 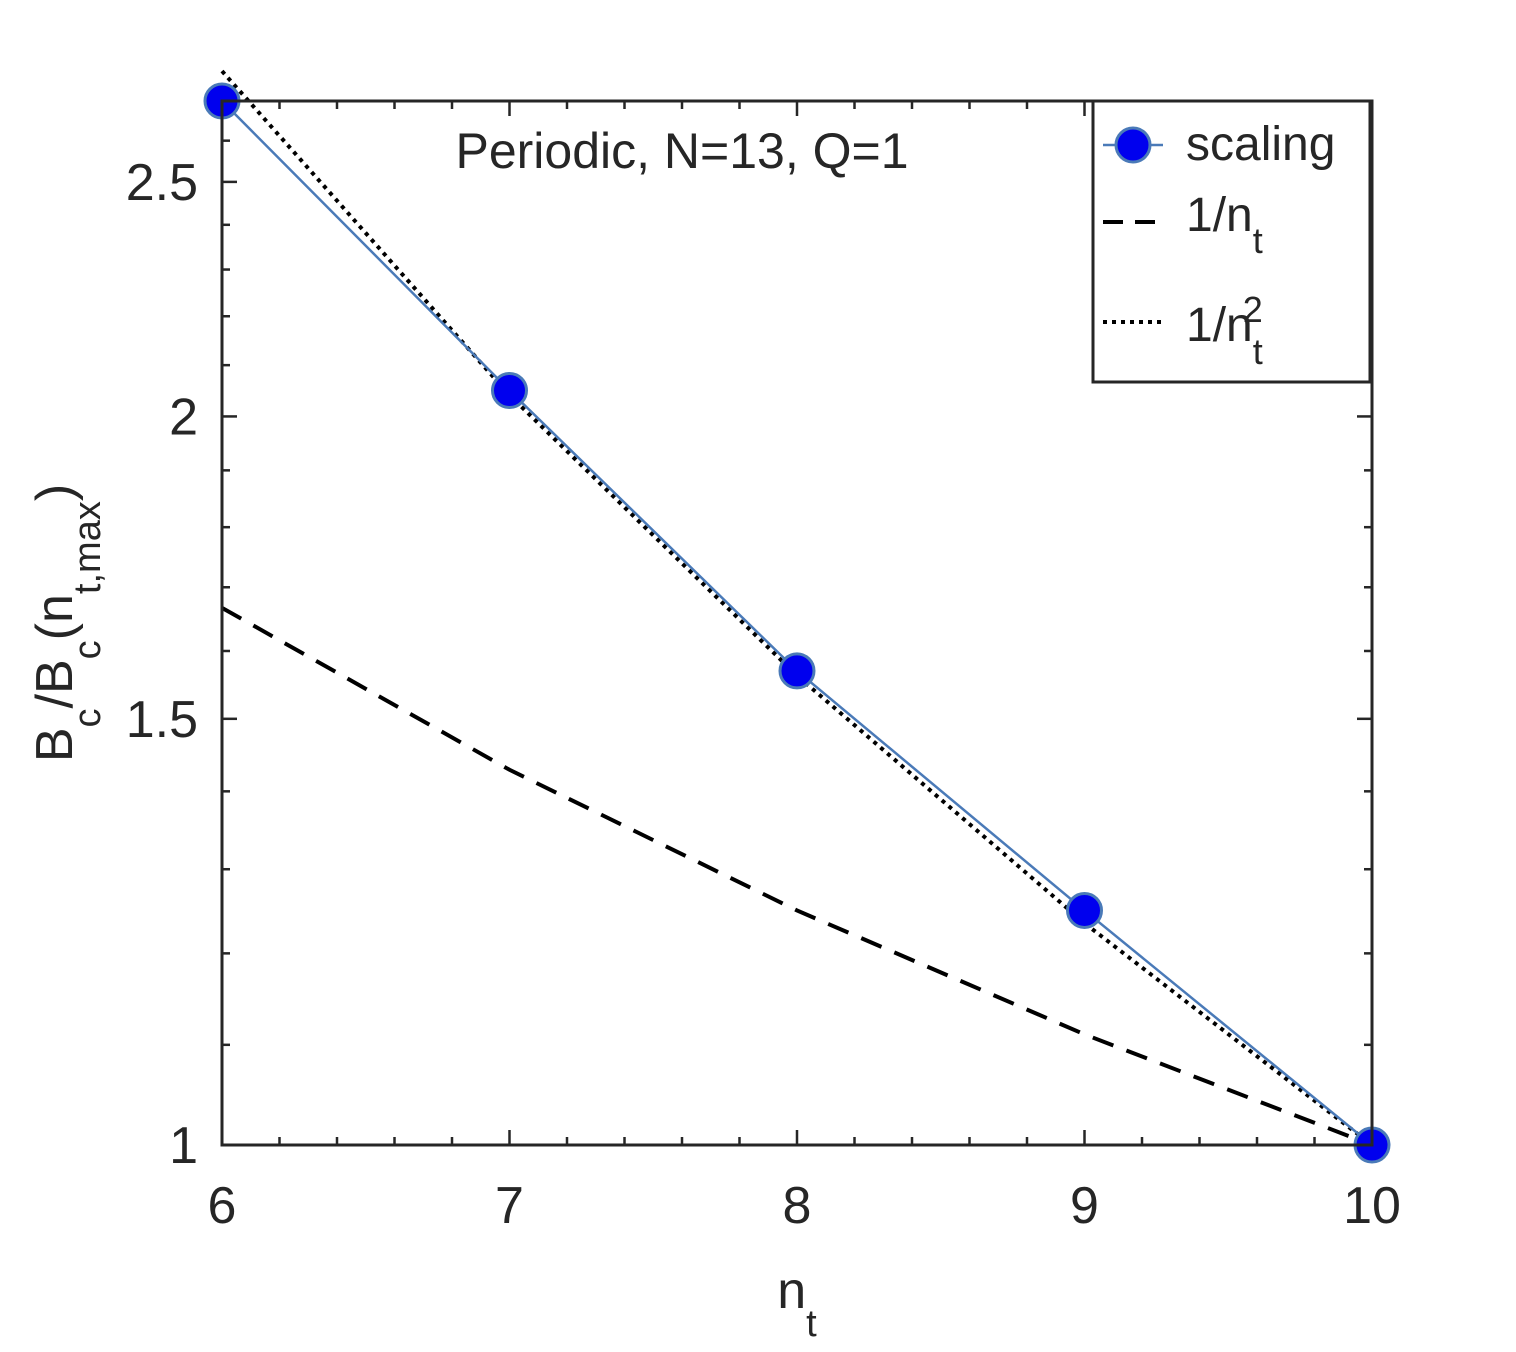 I want to click on chart-title: Periodic, N=13, Q=1, so click(x=681, y=151).